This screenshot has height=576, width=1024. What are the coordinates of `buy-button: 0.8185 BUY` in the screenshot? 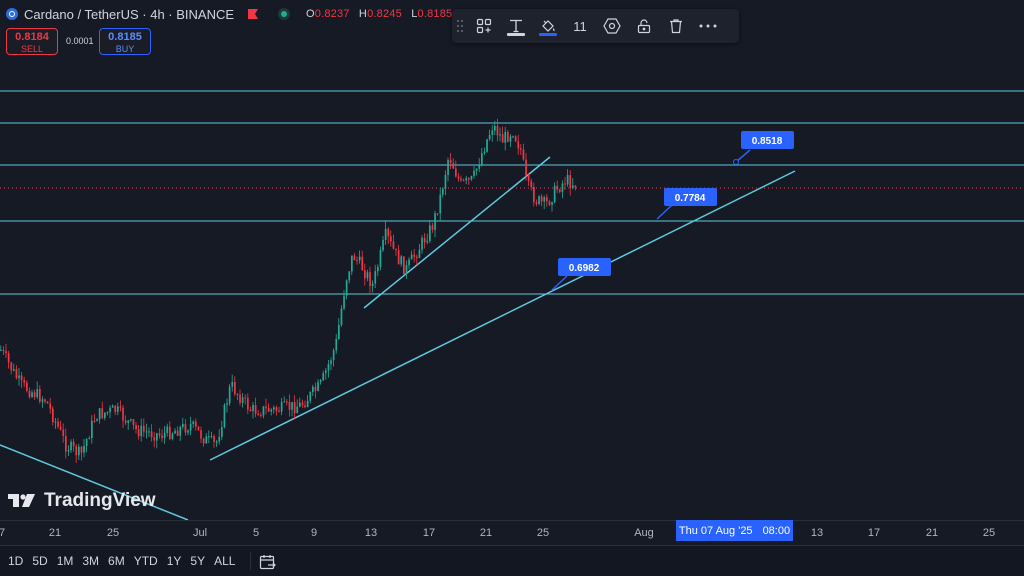 It's located at (125, 41).